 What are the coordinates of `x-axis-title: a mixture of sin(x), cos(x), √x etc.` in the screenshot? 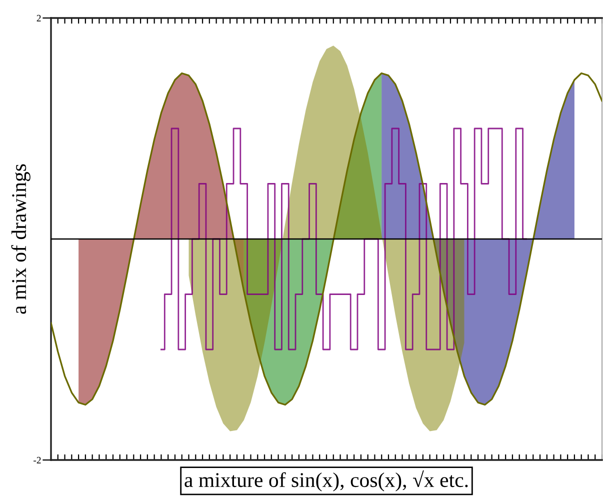 It's located at (326, 481).